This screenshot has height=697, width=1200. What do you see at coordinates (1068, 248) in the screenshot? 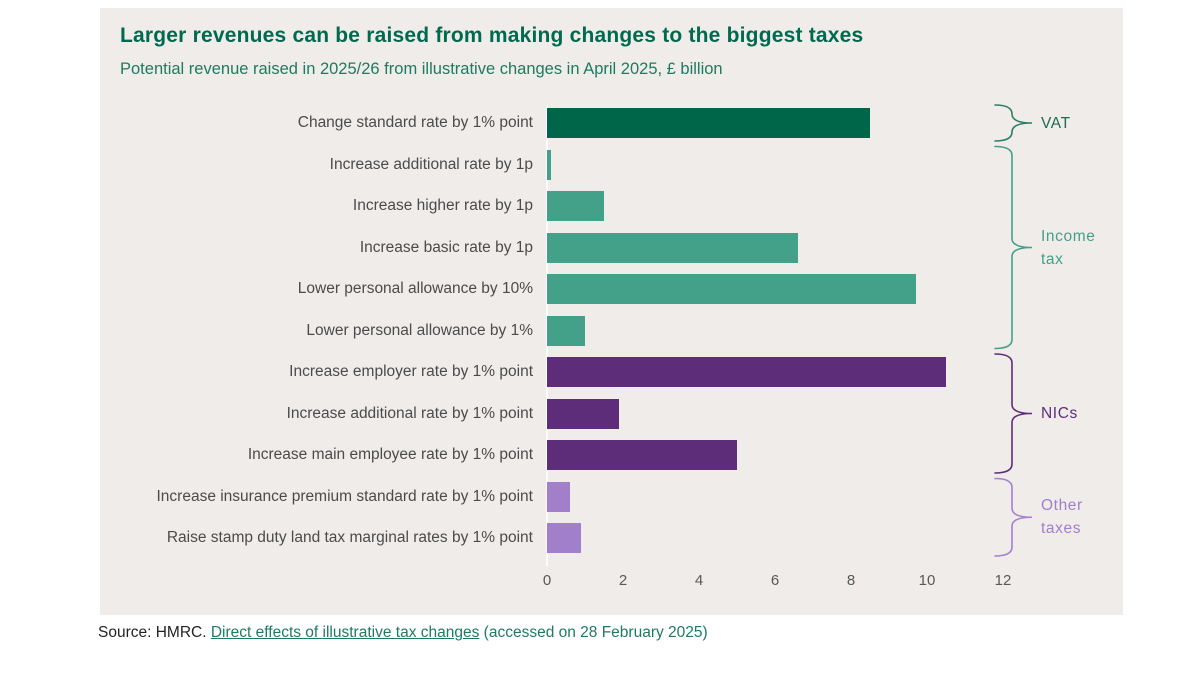
I see `group-label-income-tax: Income tax` at bounding box center [1068, 248].